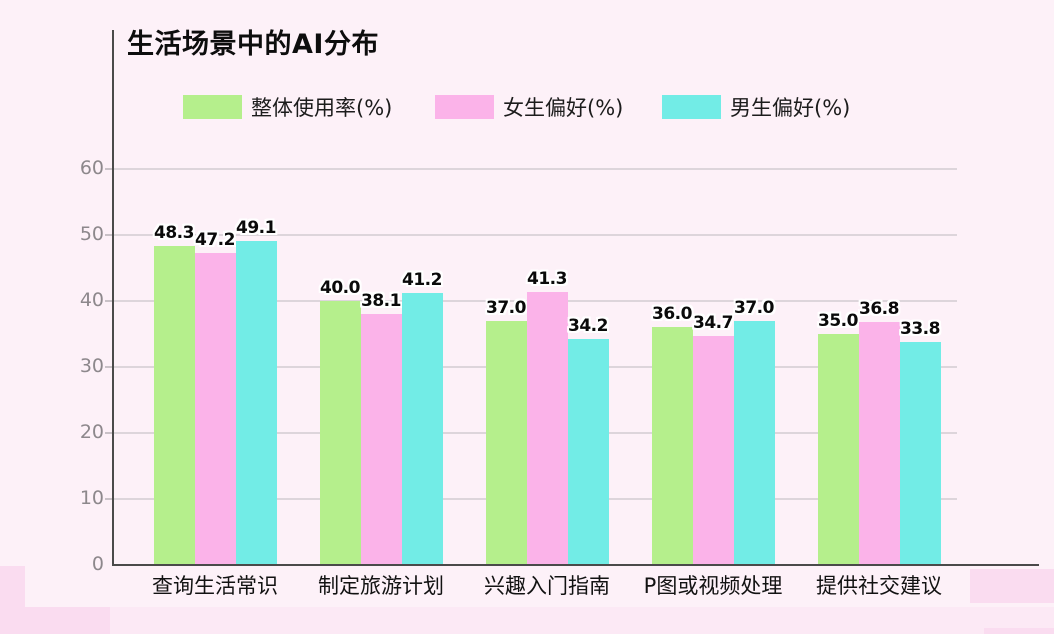  What do you see at coordinates (422, 280) in the screenshot?
I see `bar-value-label: 41.2` at bounding box center [422, 280].